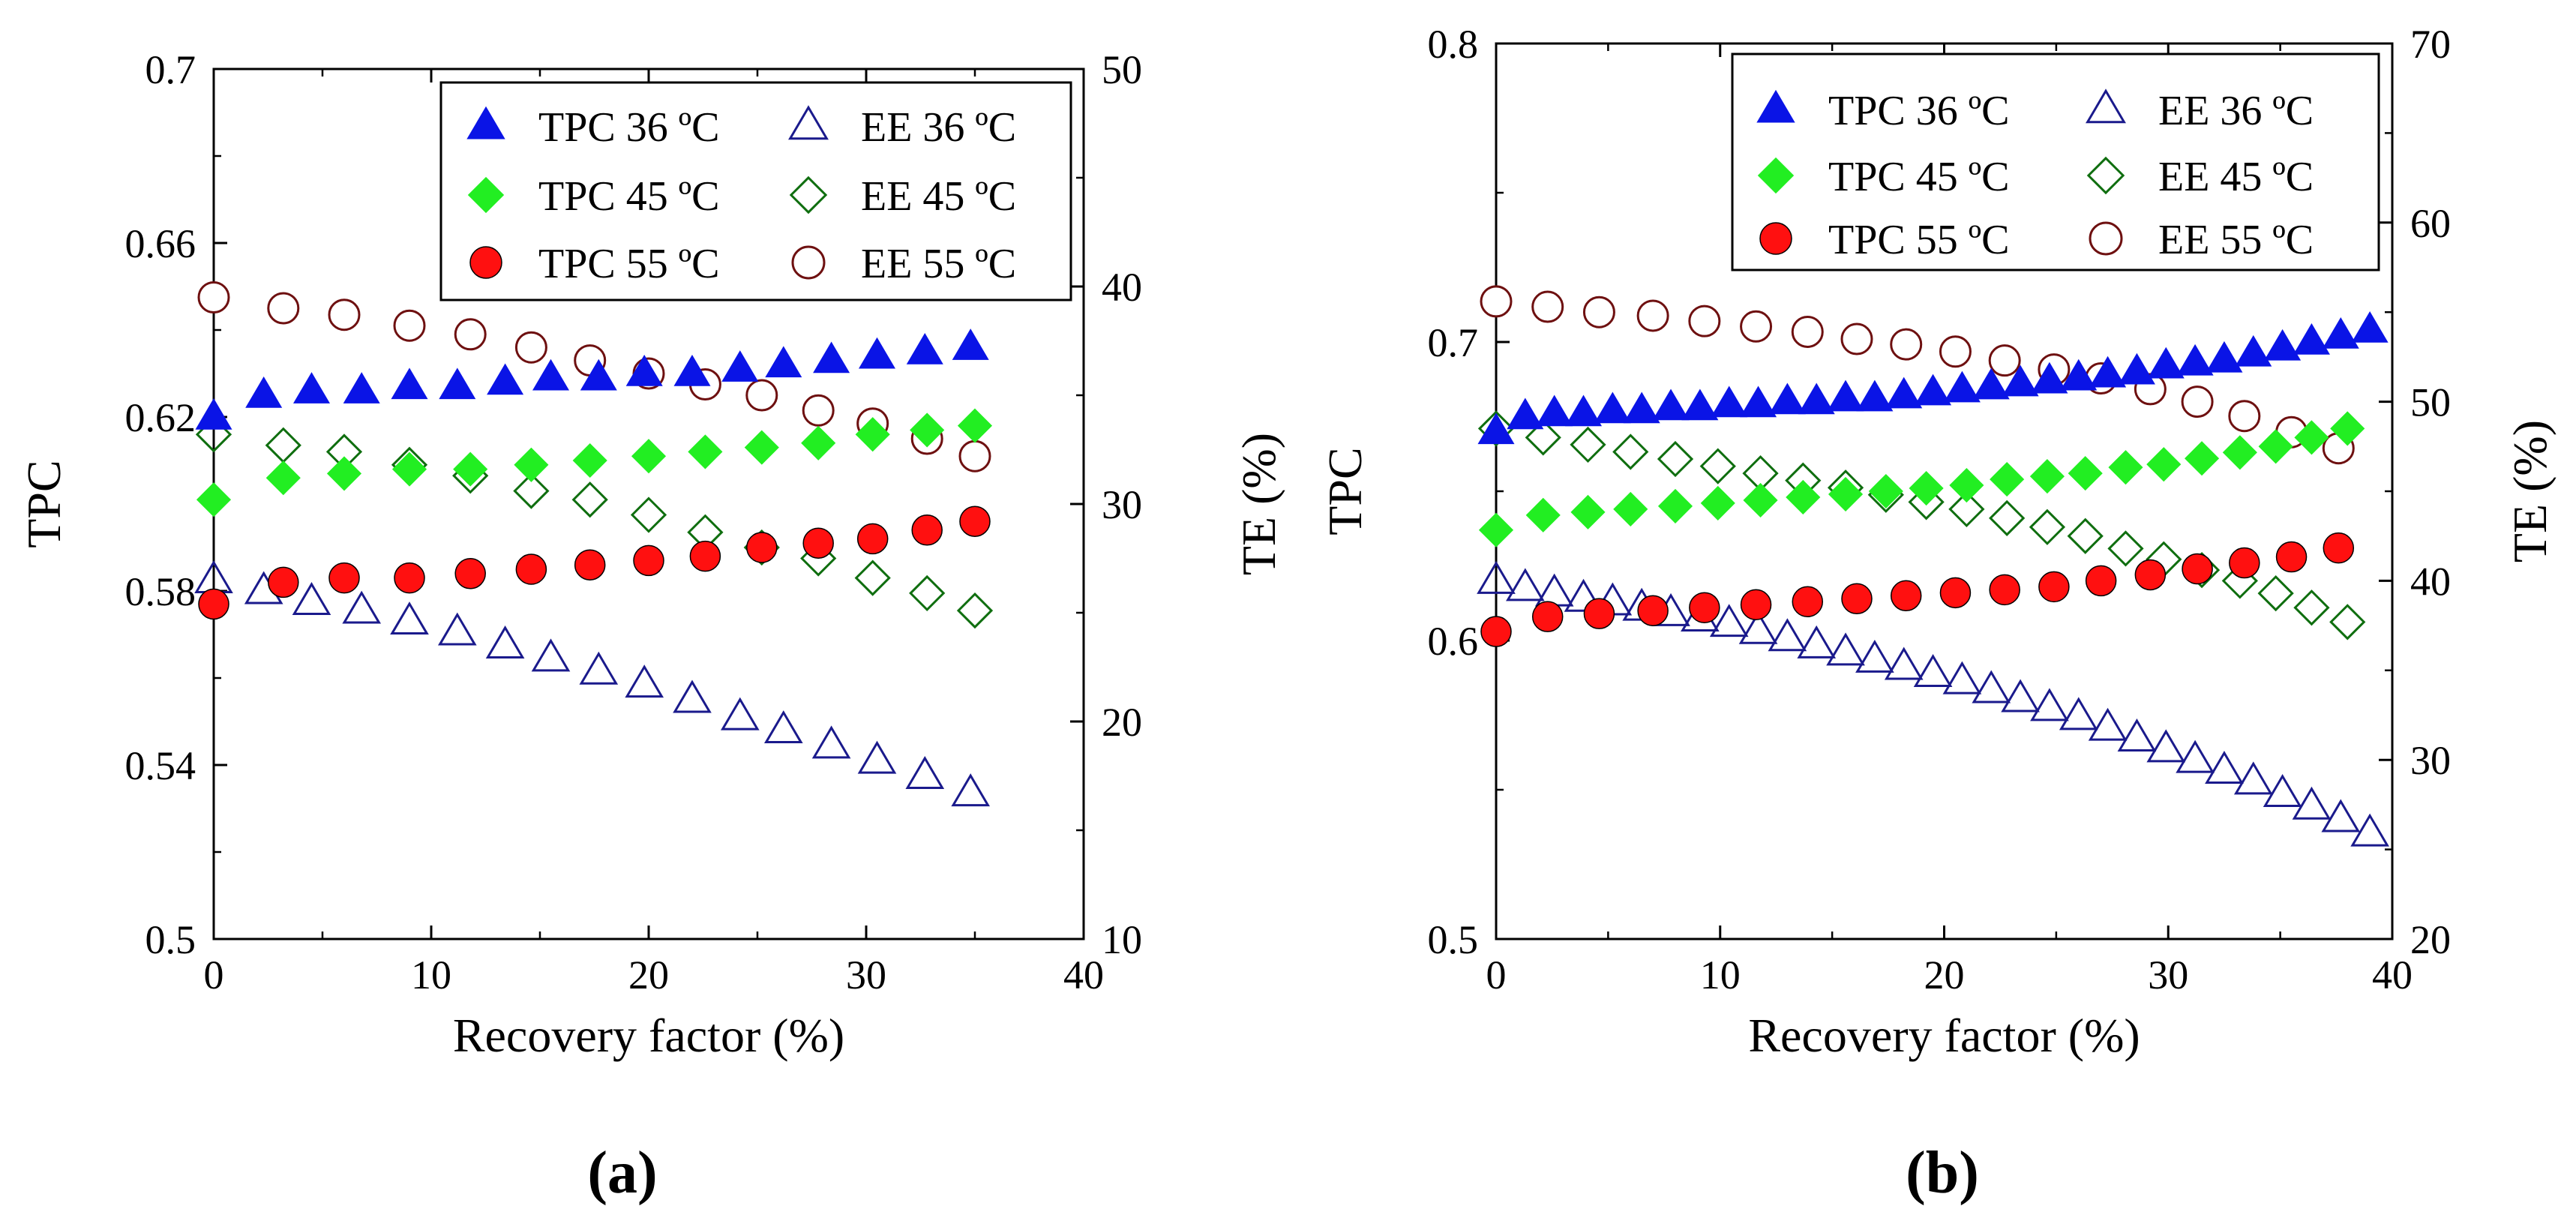 Image resolution: width=2576 pixels, height=1224 pixels. What do you see at coordinates (1933, 703) in the screenshot?
I see `series-ee36` at bounding box center [1933, 703].